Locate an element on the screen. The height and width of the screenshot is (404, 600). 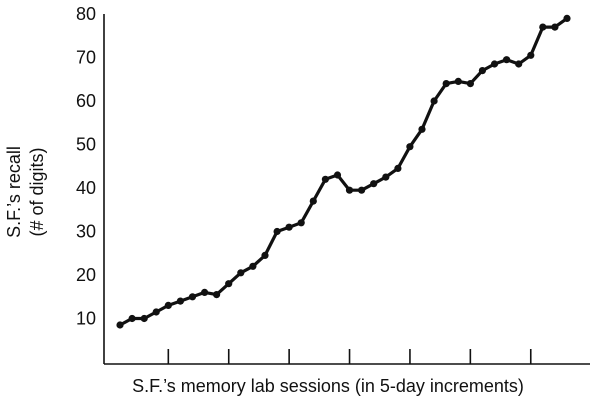
x-axis-ticks is located at coordinates (349, 356).